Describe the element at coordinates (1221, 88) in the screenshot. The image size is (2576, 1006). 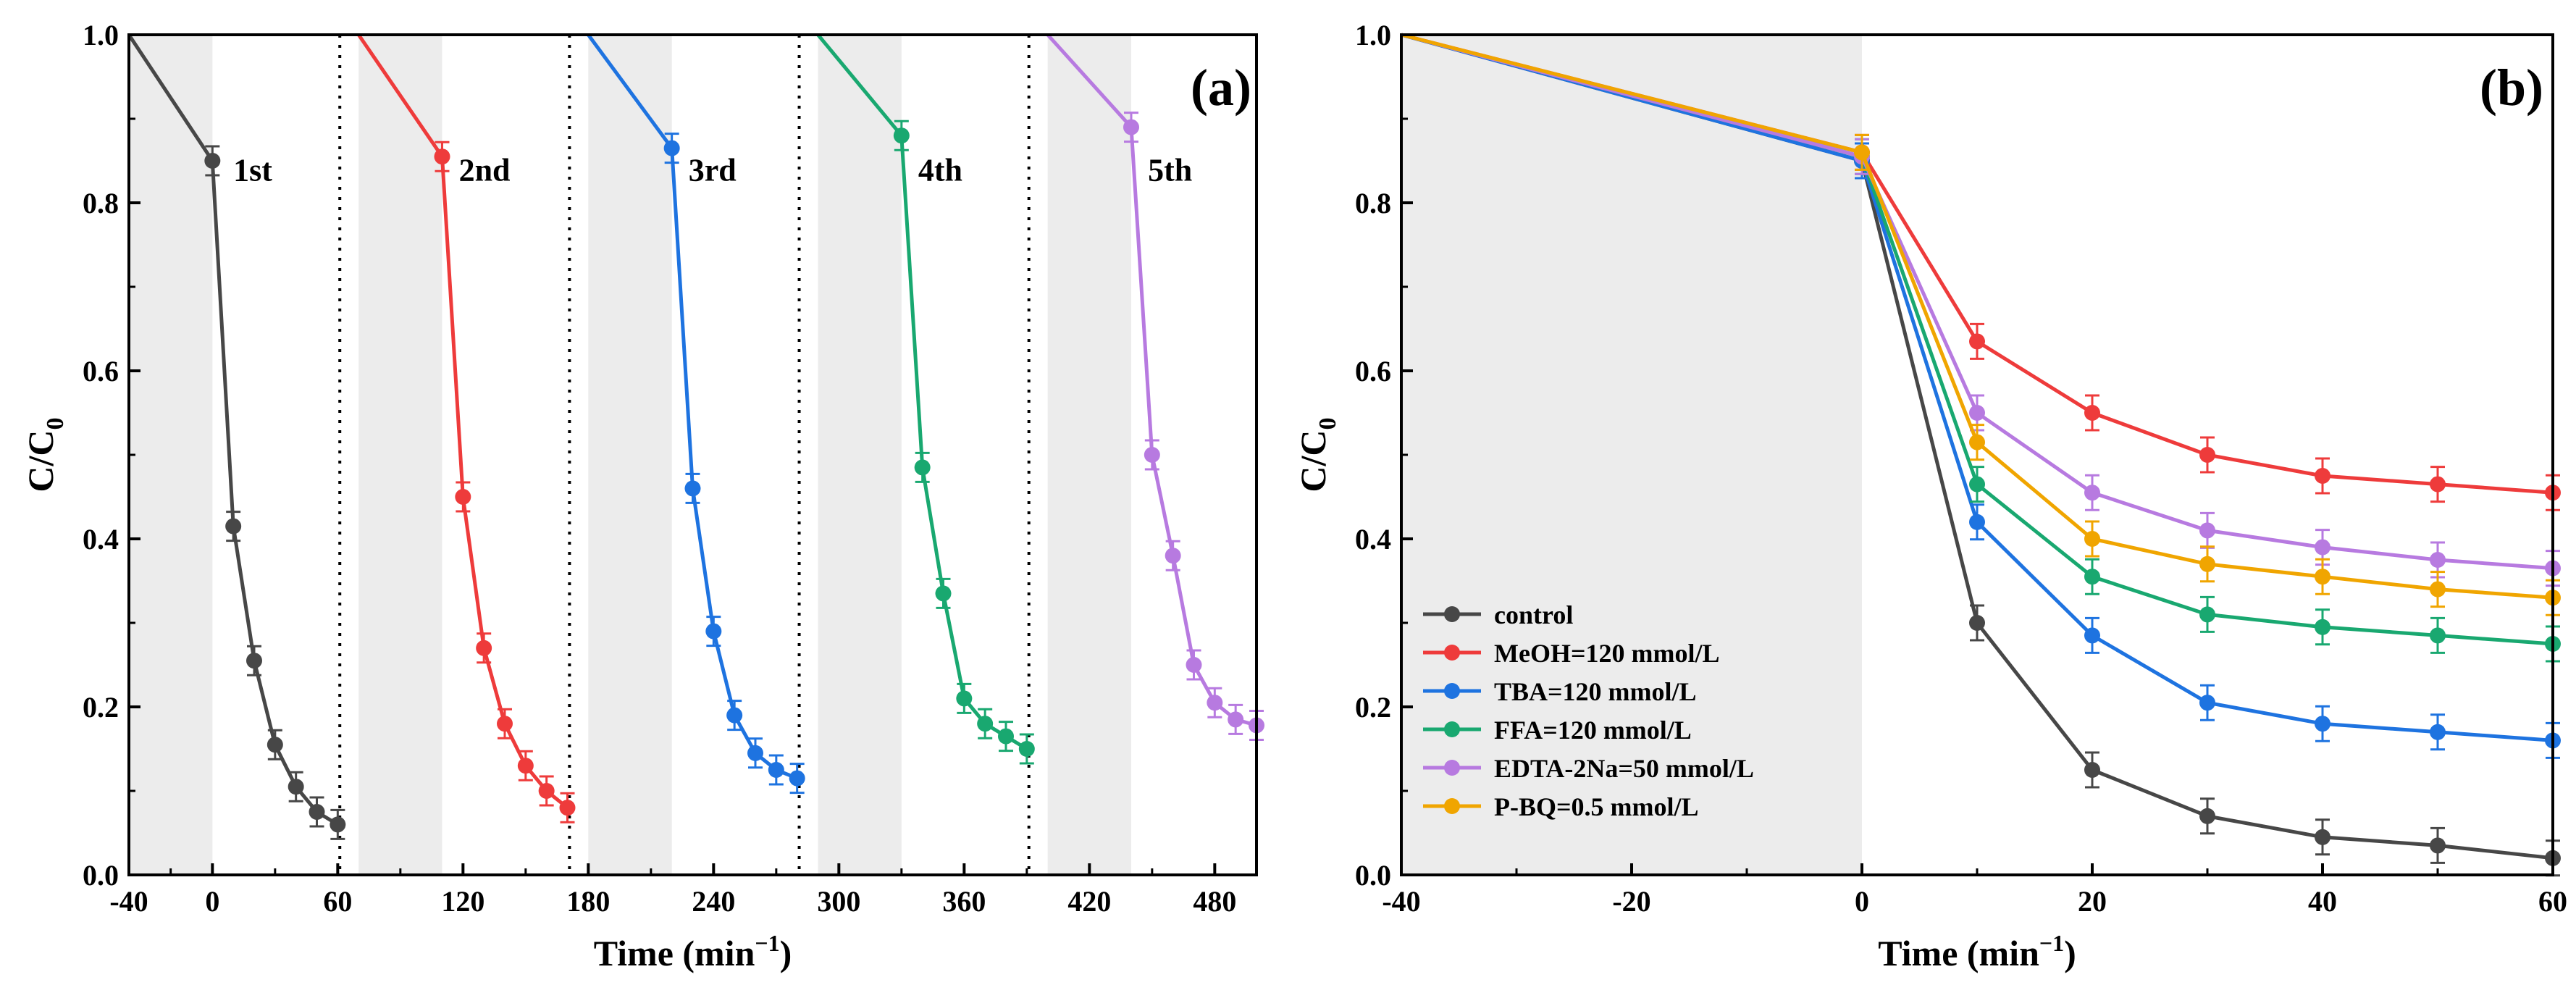
I see `panel-label: (a)` at that location.